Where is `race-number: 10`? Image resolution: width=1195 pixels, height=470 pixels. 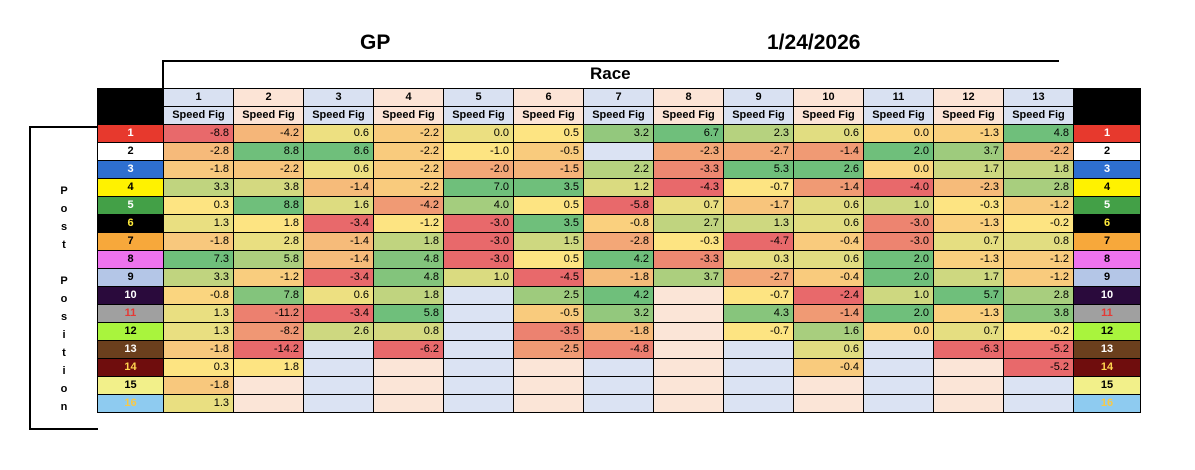
race-number: 10 is located at coordinates (828, 97).